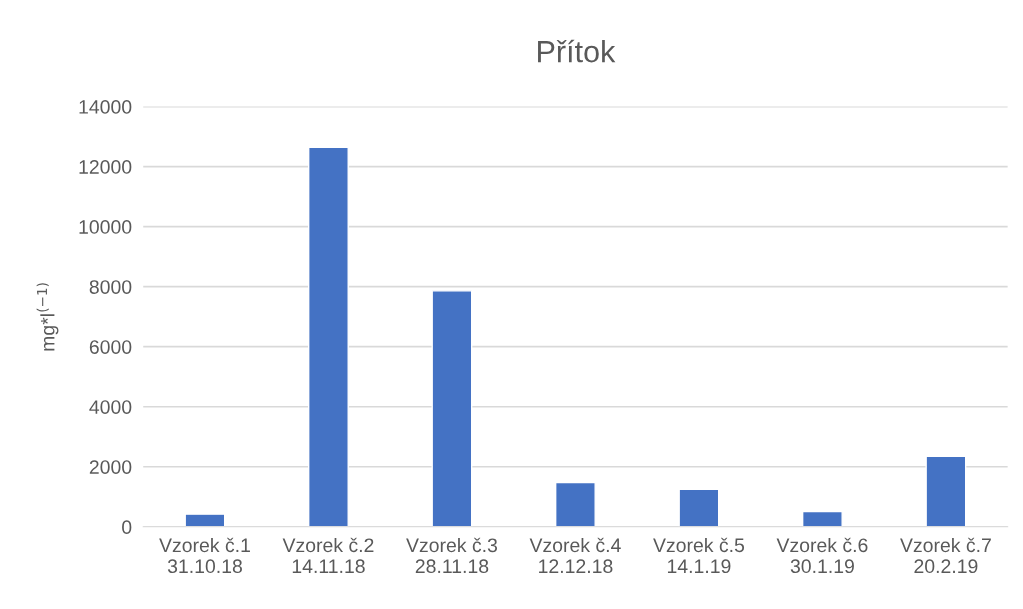  Describe the element at coordinates (577, 51) in the screenshot. I see `chart-title: Přítok` at that location.